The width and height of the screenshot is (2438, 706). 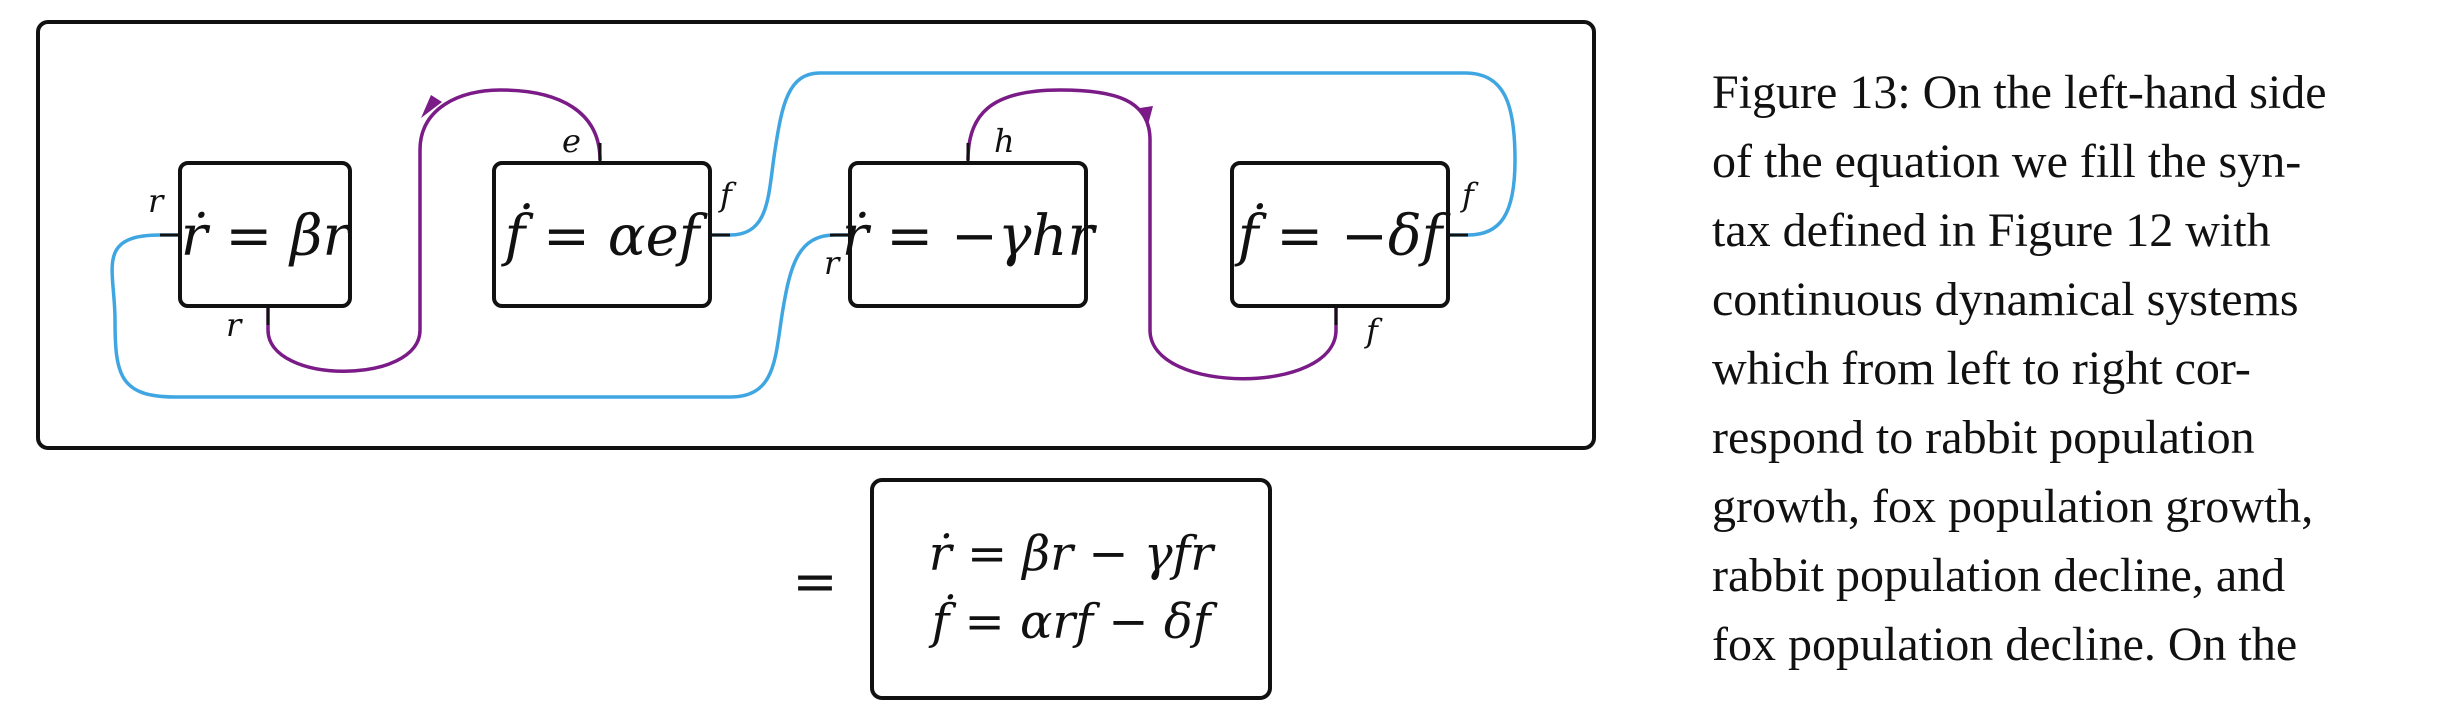 I want to click on caption-line: rabbit population decline, and, so click(x=1999, y=575).